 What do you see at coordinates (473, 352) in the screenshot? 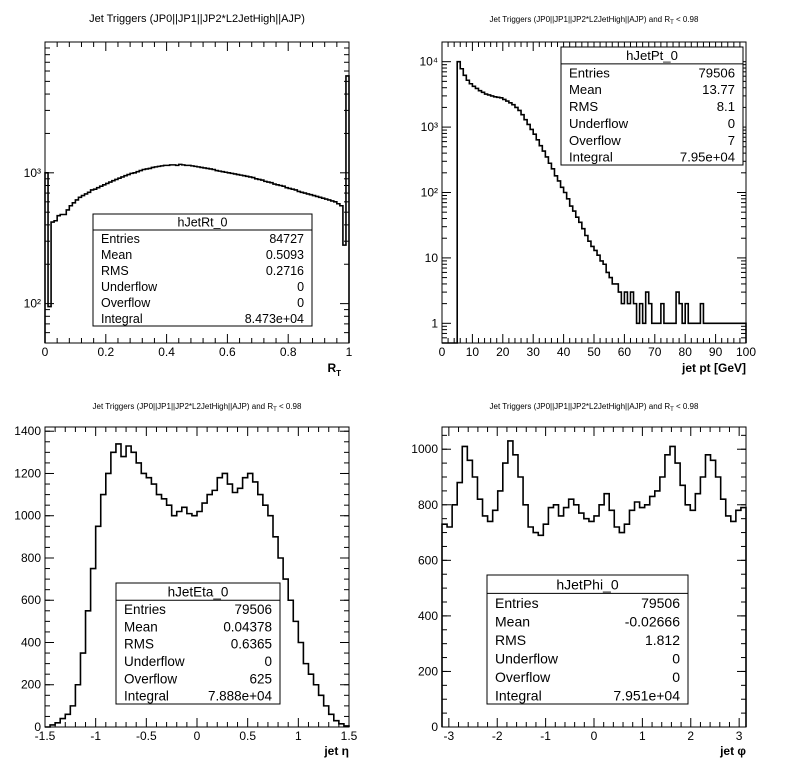
I see `x-tick-label: 10` at bounding box center [473, 352].